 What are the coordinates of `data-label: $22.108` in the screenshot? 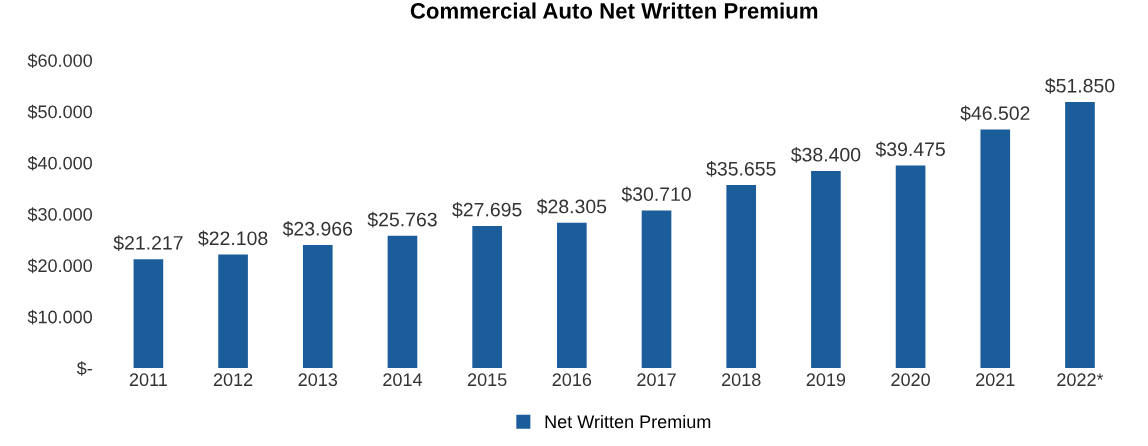 It's located at (233, 238).